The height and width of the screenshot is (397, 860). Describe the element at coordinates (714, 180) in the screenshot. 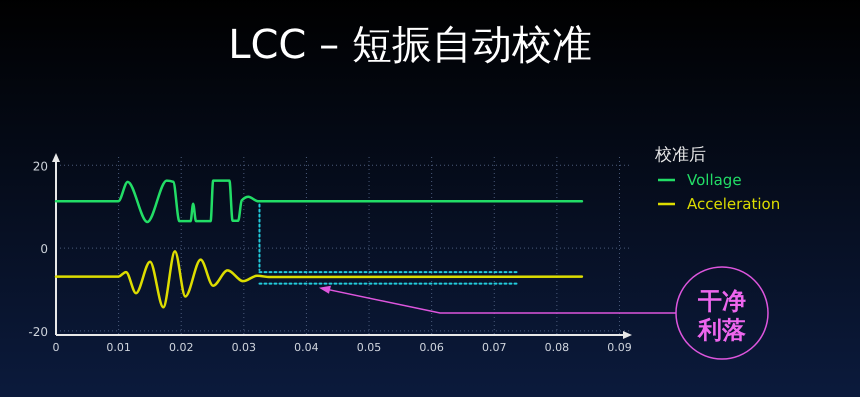

I see `legend-label: Vollage` at that location.